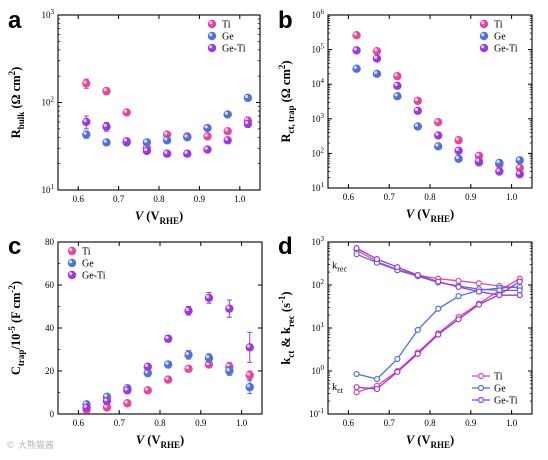 The width and height of the screenshot is (548, 460). Describe the element at coordinates (318, 370) in the screenshot. I see `y-tick-label: 10⁰` at that location.